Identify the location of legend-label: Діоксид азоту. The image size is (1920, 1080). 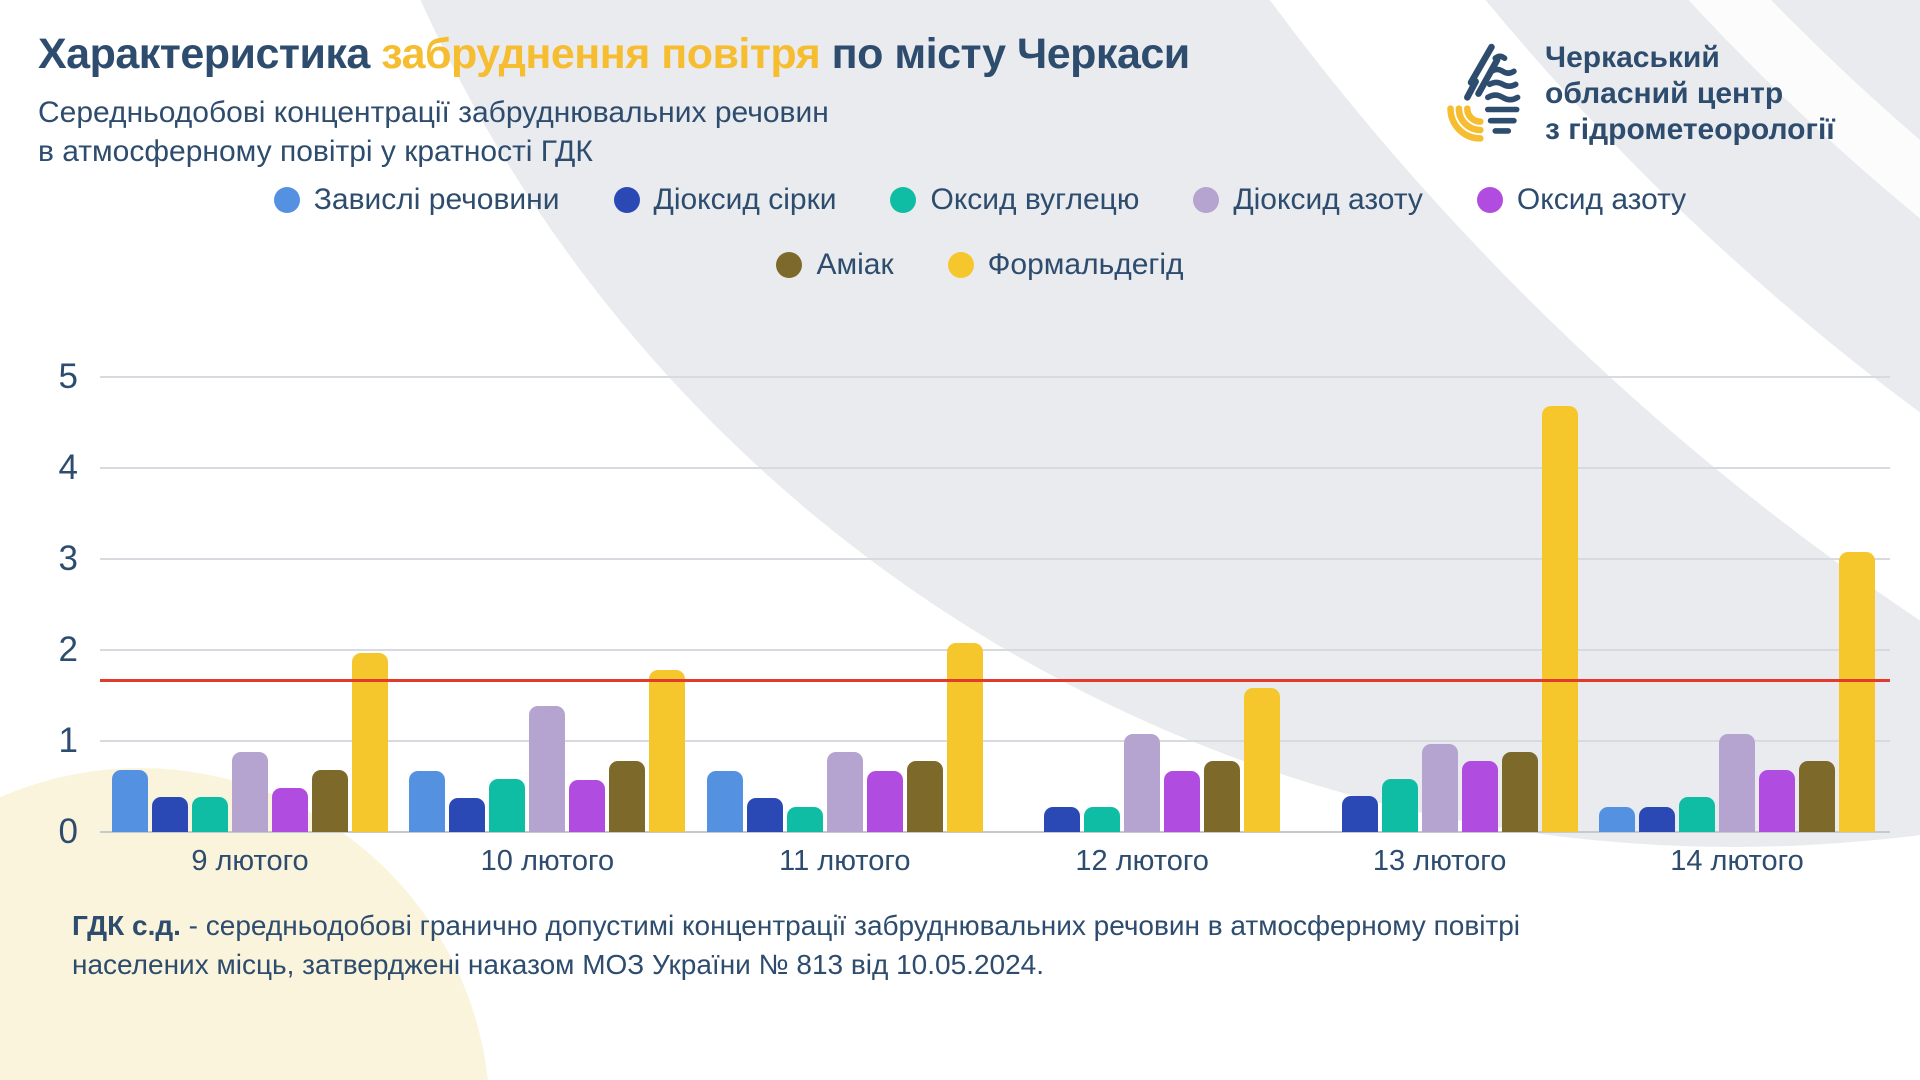
(1328, 199).